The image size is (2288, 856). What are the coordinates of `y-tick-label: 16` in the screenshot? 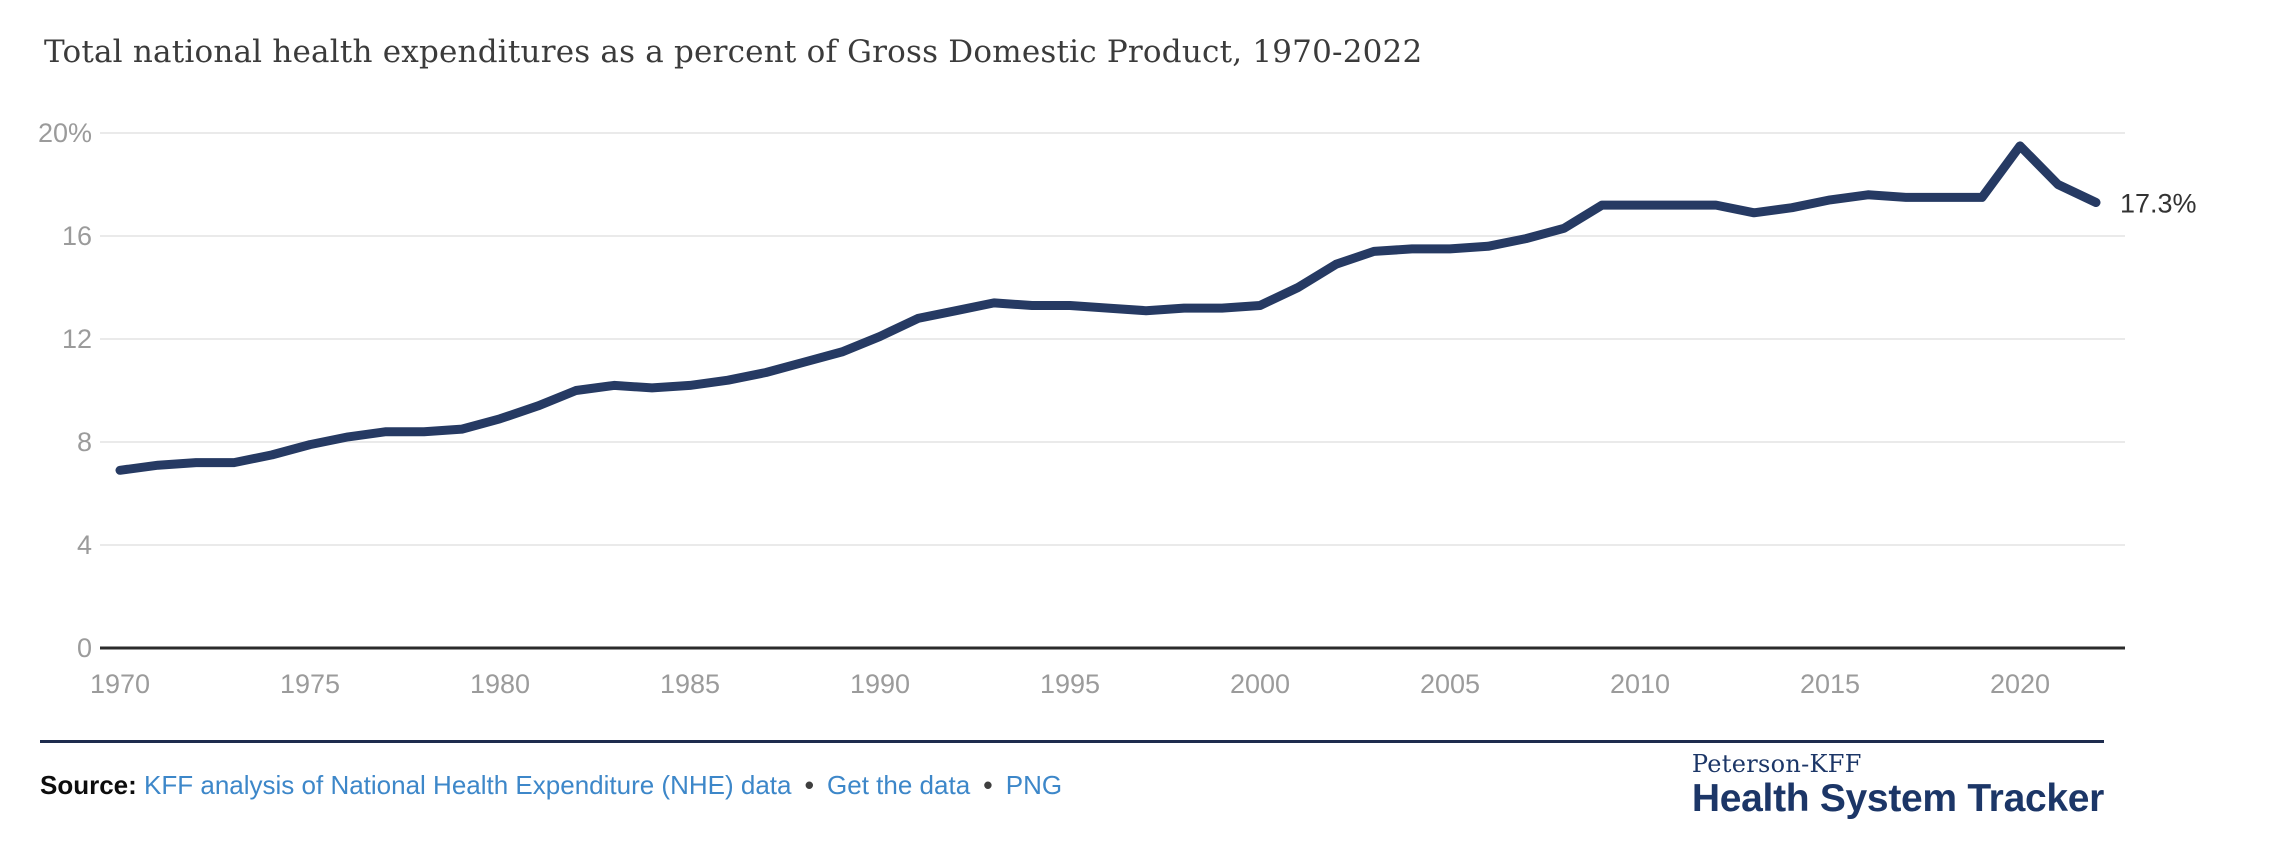 It's located at (77, 236).